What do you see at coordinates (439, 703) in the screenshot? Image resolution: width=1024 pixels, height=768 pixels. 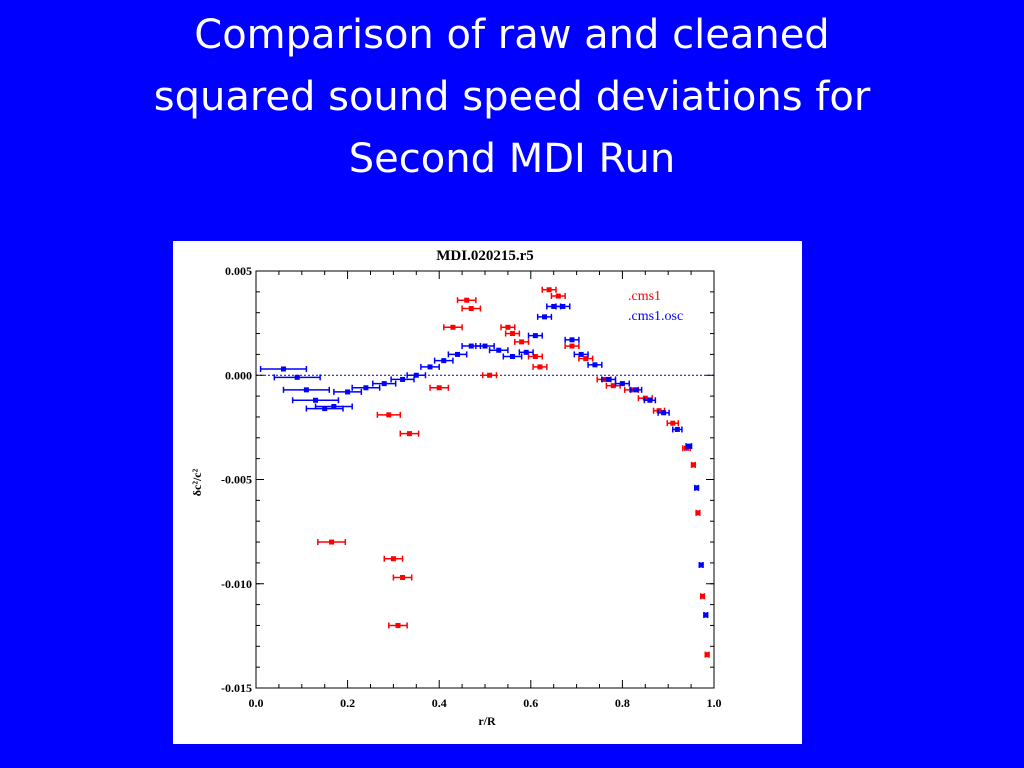 I see `x-tick-label-2: 0.4` at bounding box center [439, 703].